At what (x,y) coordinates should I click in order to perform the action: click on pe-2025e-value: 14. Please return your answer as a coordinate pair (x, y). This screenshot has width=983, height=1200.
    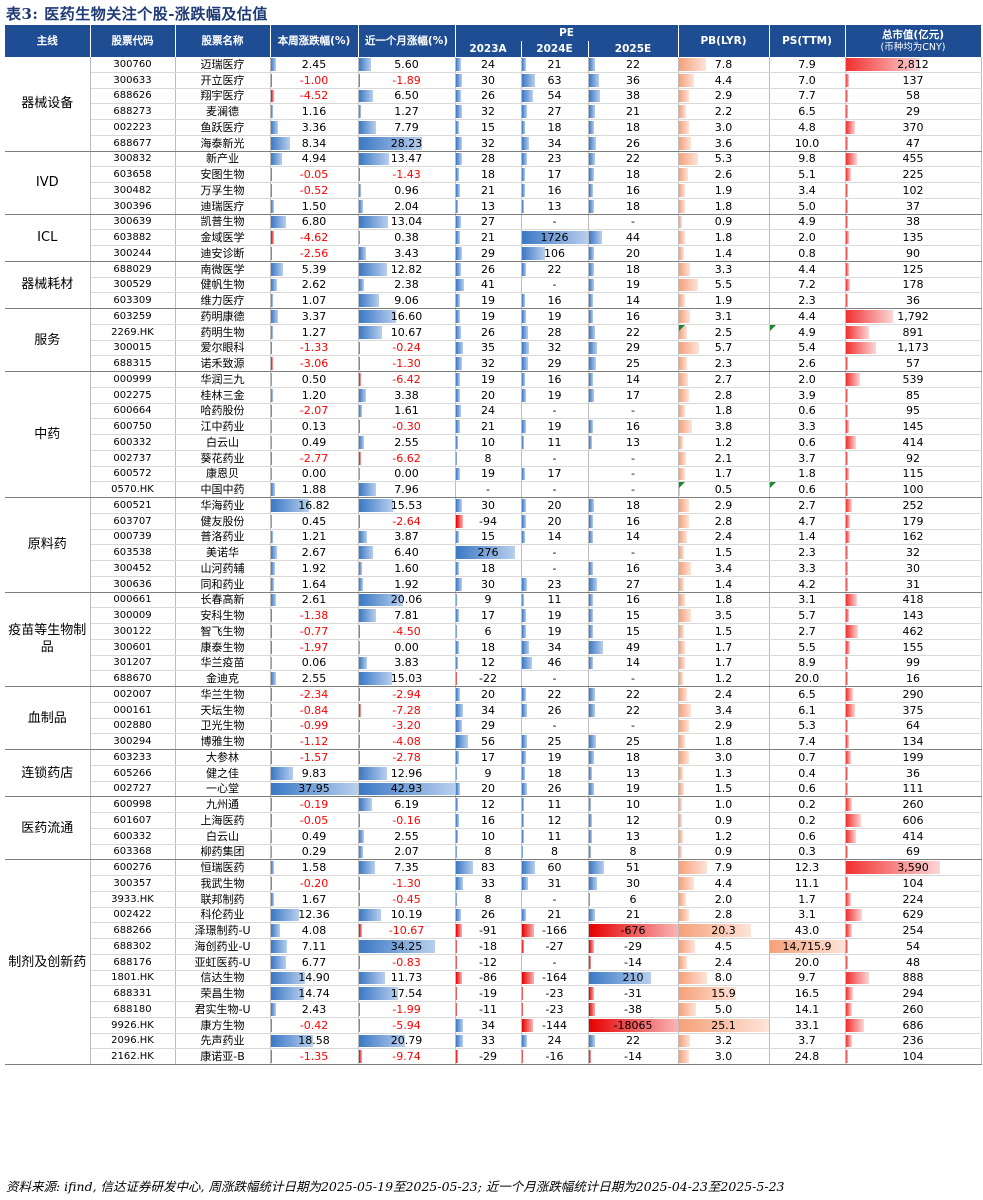
    Looking at the image, I should click on (633, 663).